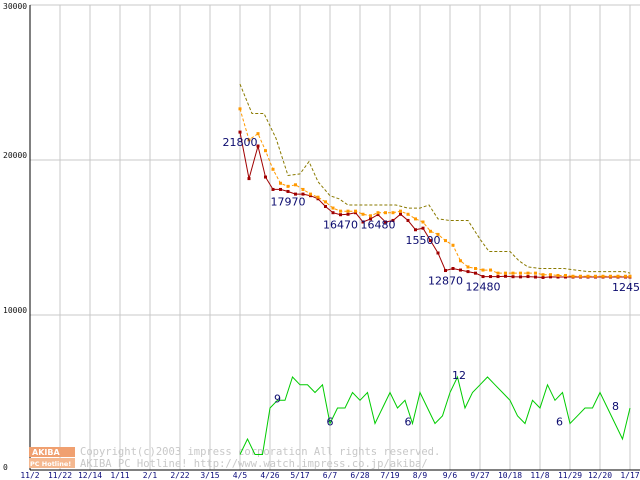 Image resolution: width=640 pixels, height=480 pixels. What do you see at coordinates (60, 475) in the screenshot?
I see `x-tick-label: 11/22` at bounding box center [60, 475].